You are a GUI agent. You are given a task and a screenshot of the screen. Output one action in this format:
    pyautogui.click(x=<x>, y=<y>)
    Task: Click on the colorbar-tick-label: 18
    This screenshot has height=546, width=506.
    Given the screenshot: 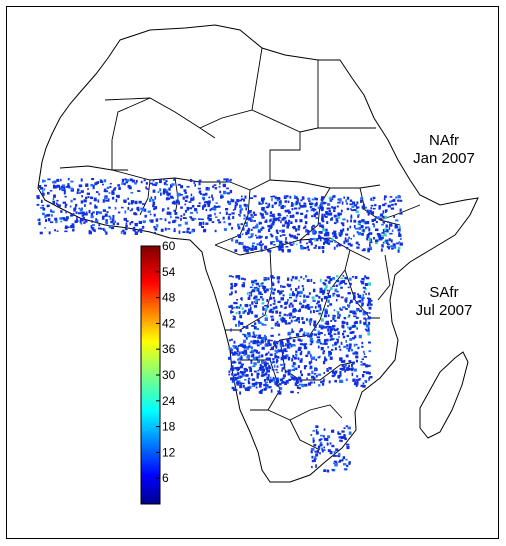 What is the action you would take?
    pyautogui.click(x=169, y=427)
    